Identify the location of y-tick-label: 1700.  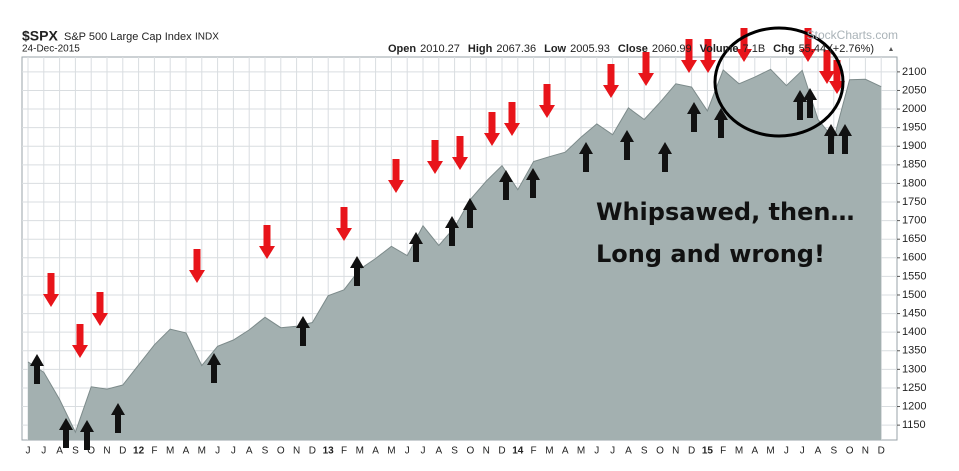
(914, 221).